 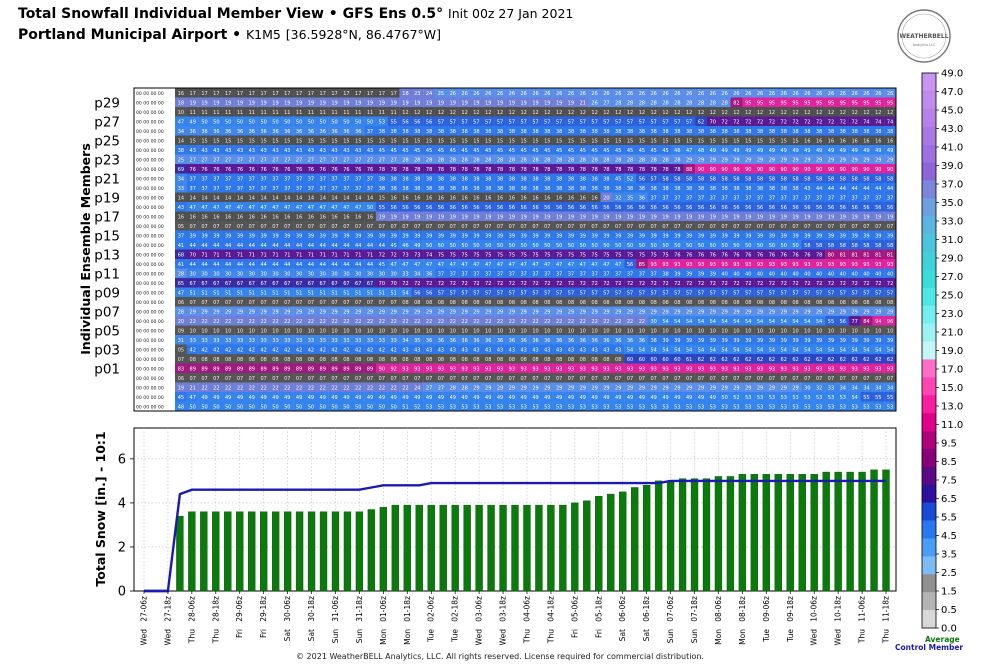 I want to click on heatmap-cell-value: 16, so click(x=275, y=218).